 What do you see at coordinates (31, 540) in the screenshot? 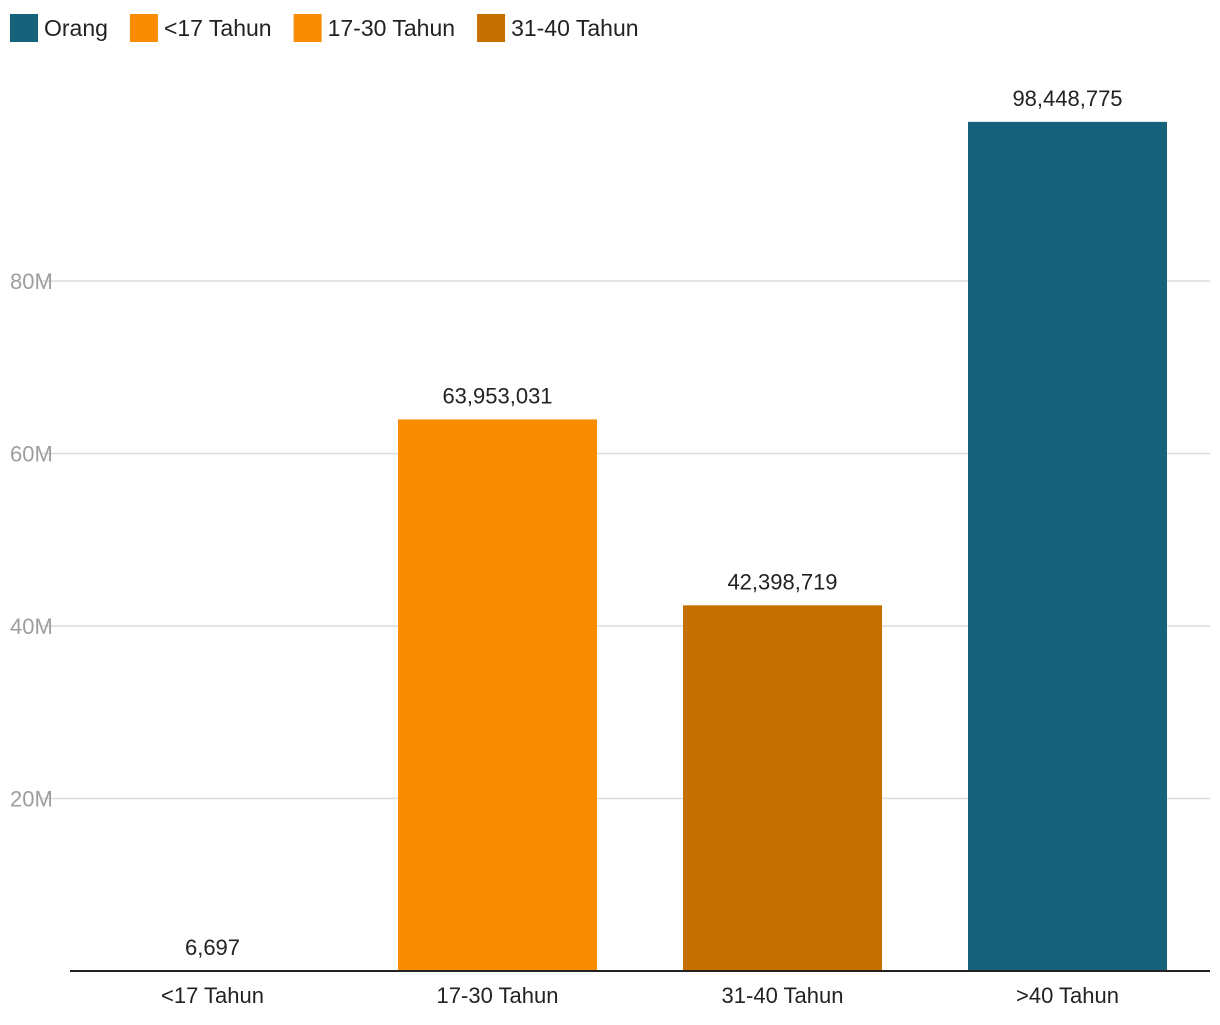
I see `y-axis-ticks: 20M 40M 60M 80M` at bounding box center [31, 540].